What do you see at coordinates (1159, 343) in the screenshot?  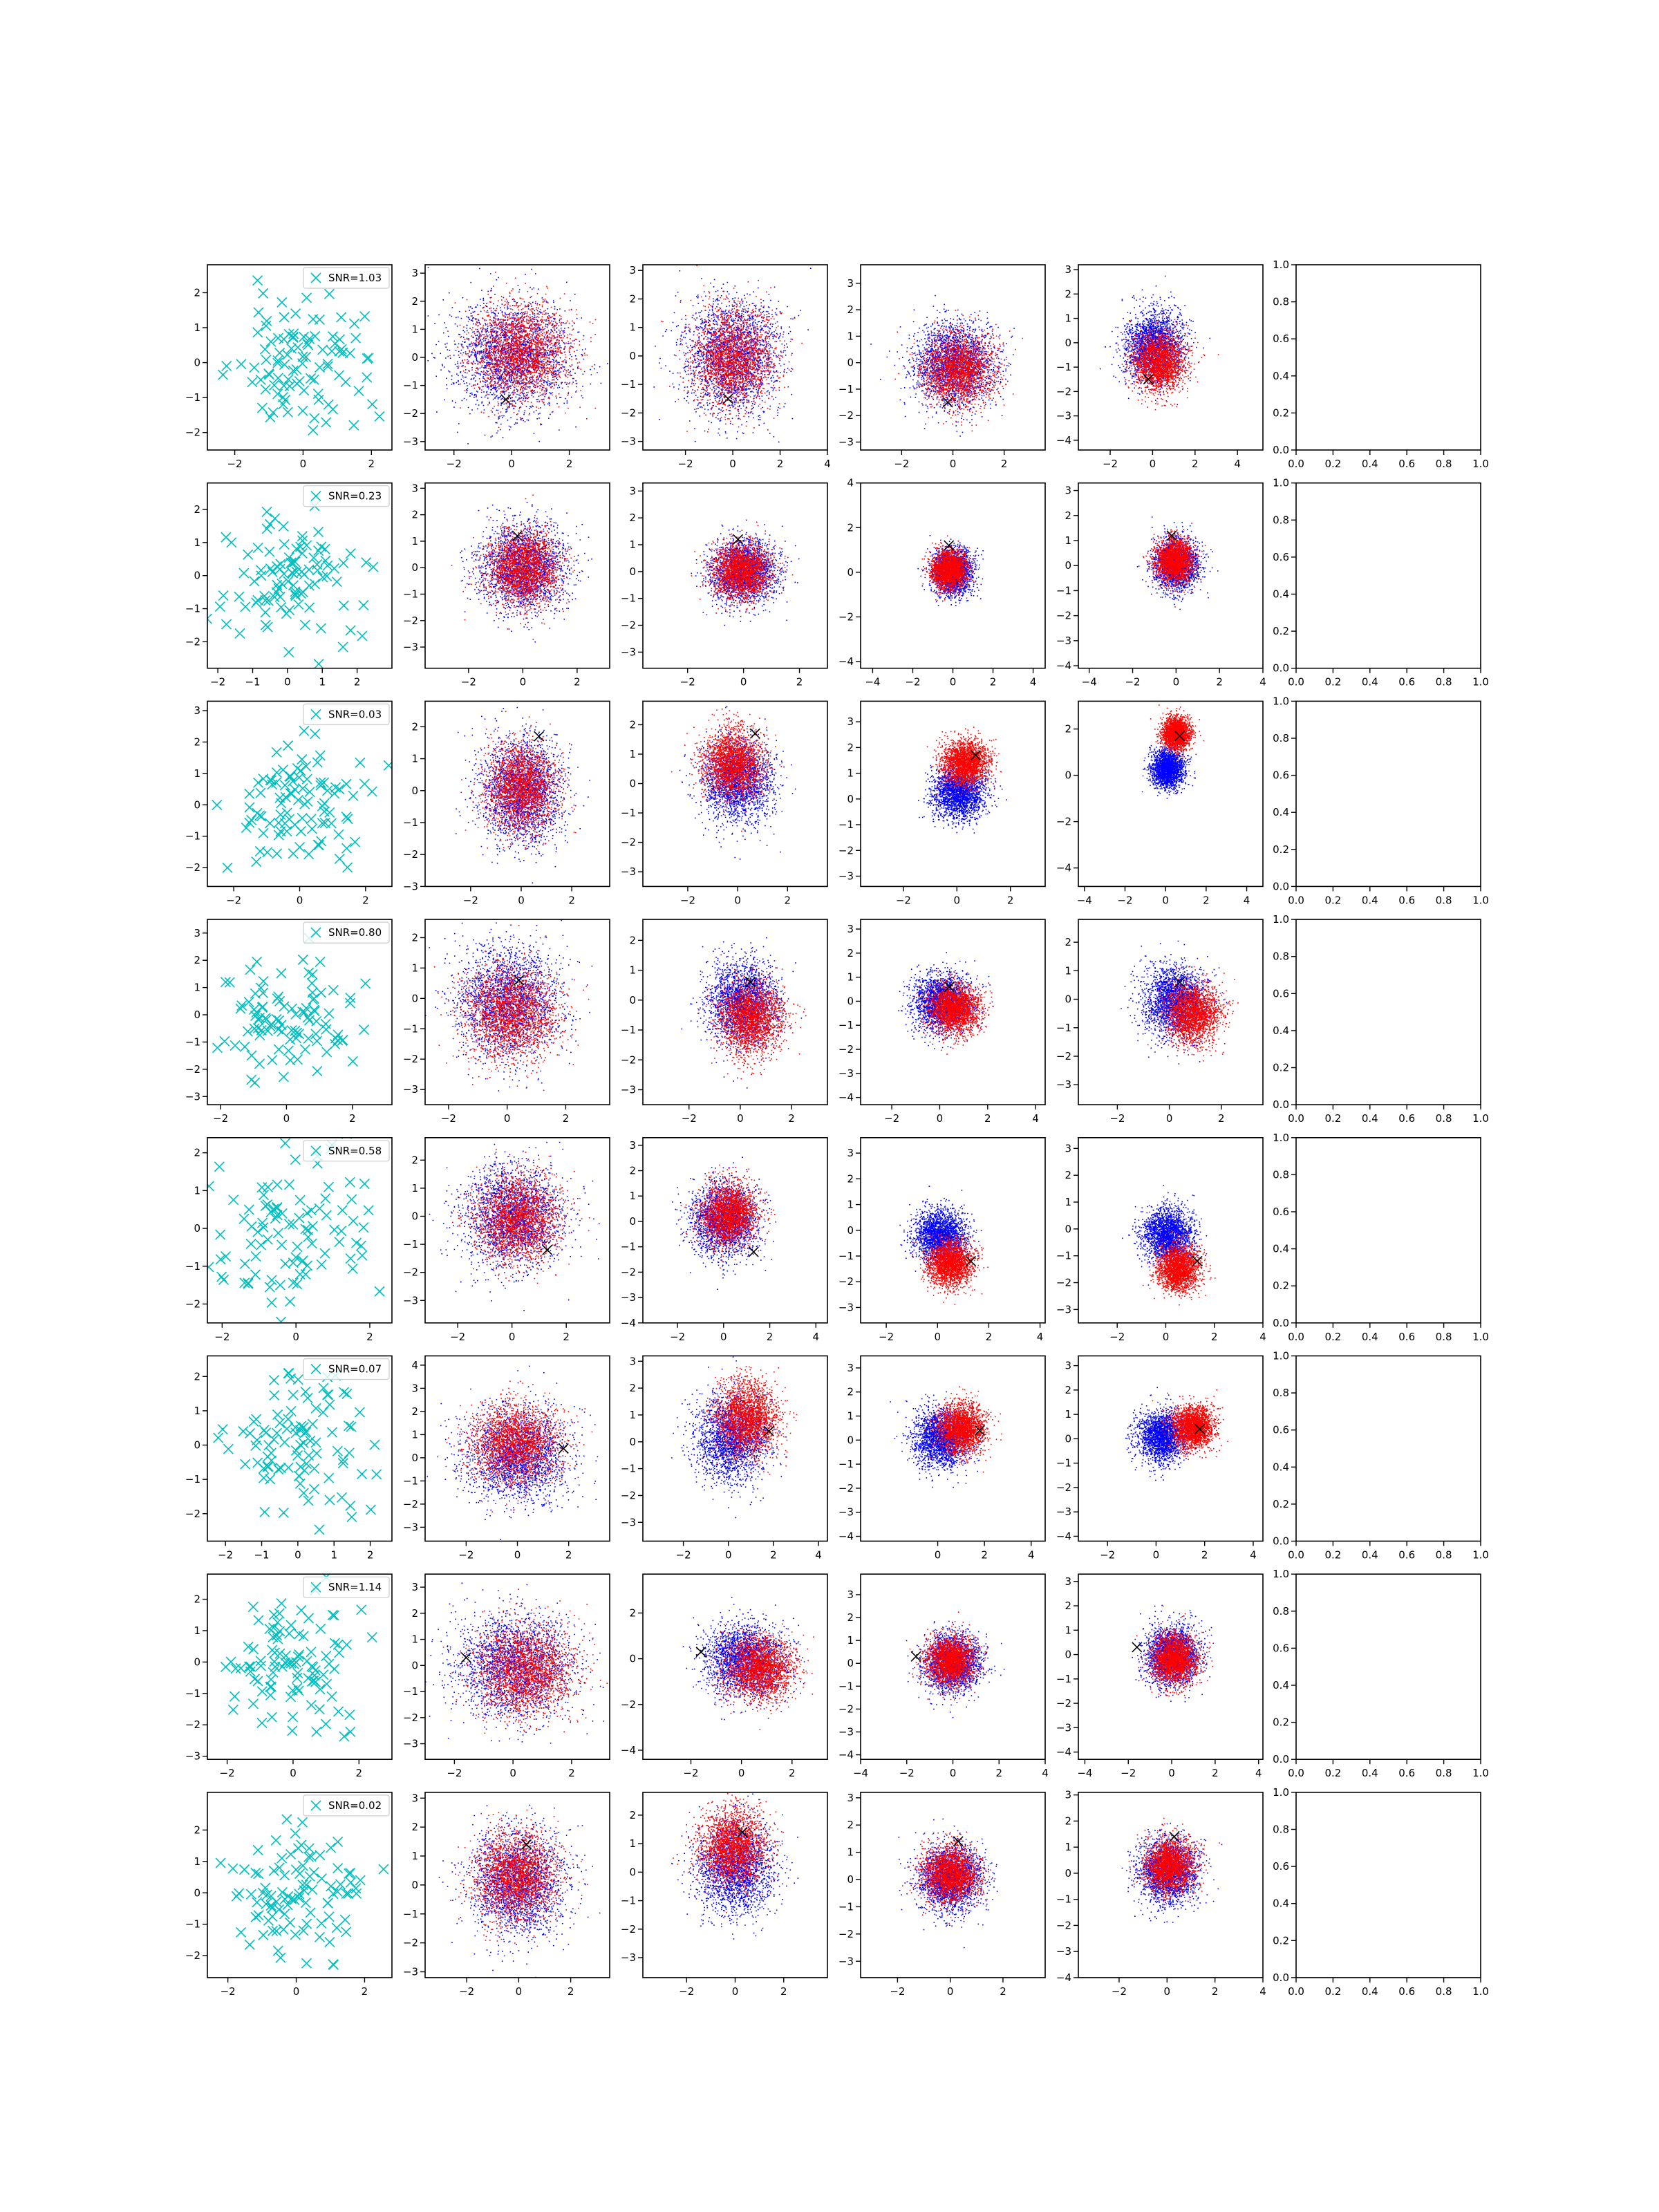 I see `plot-area` at bounding box center [1159, 343].